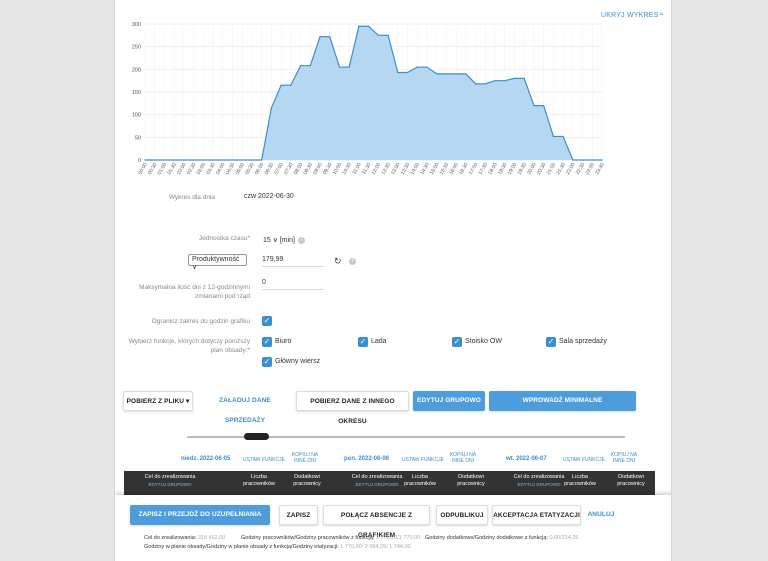 Image resolution: width=768 pixels, height=561 pixels. I want to click on x-tick-label: 22:00, so click(571, 169).